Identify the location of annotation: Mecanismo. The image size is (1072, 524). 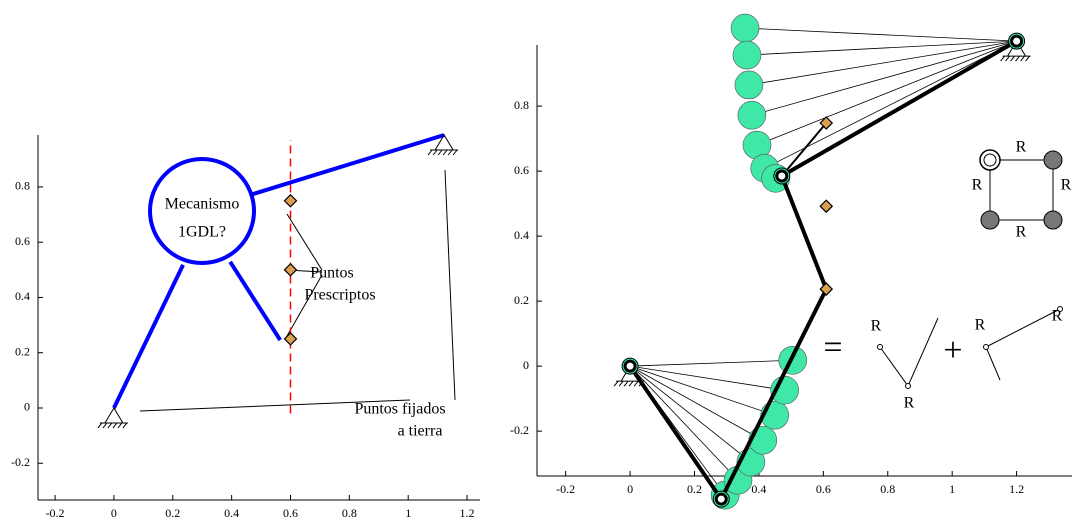
(202, 204).